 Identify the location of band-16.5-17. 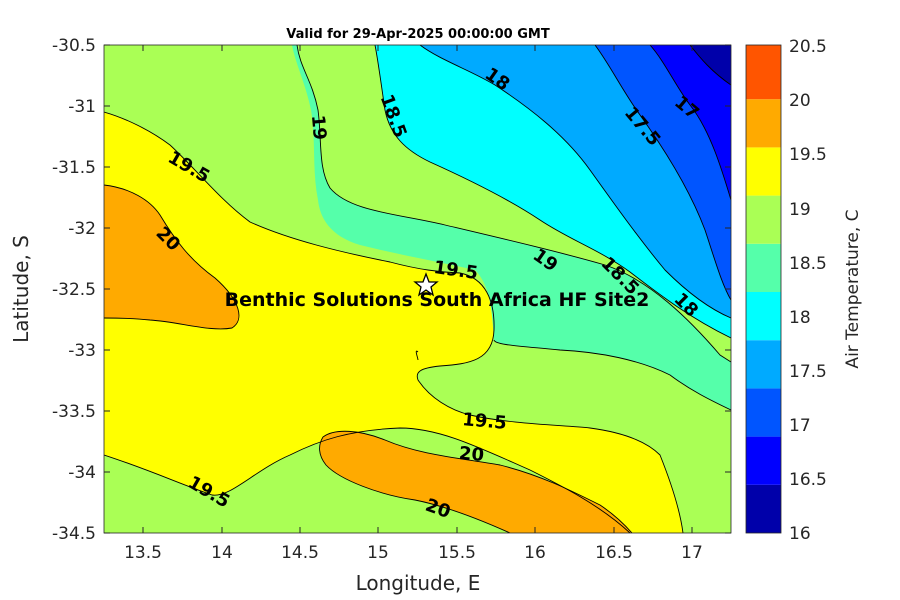
(690, 122).